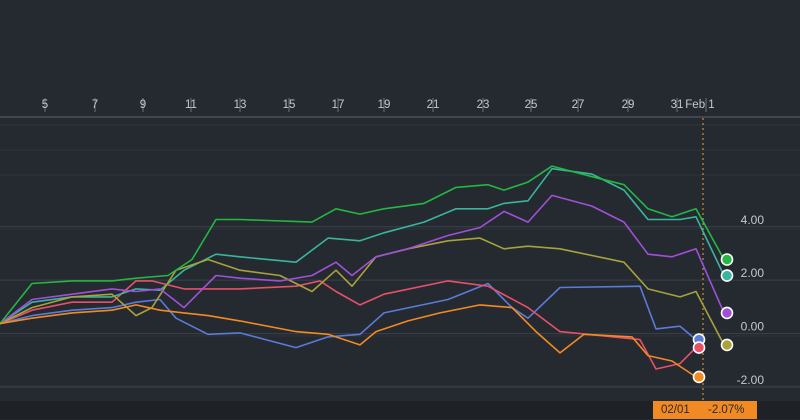 The height and width of the screenshot is (420, 800). I want to click on x-tick-label: 5, so click(45, 105).